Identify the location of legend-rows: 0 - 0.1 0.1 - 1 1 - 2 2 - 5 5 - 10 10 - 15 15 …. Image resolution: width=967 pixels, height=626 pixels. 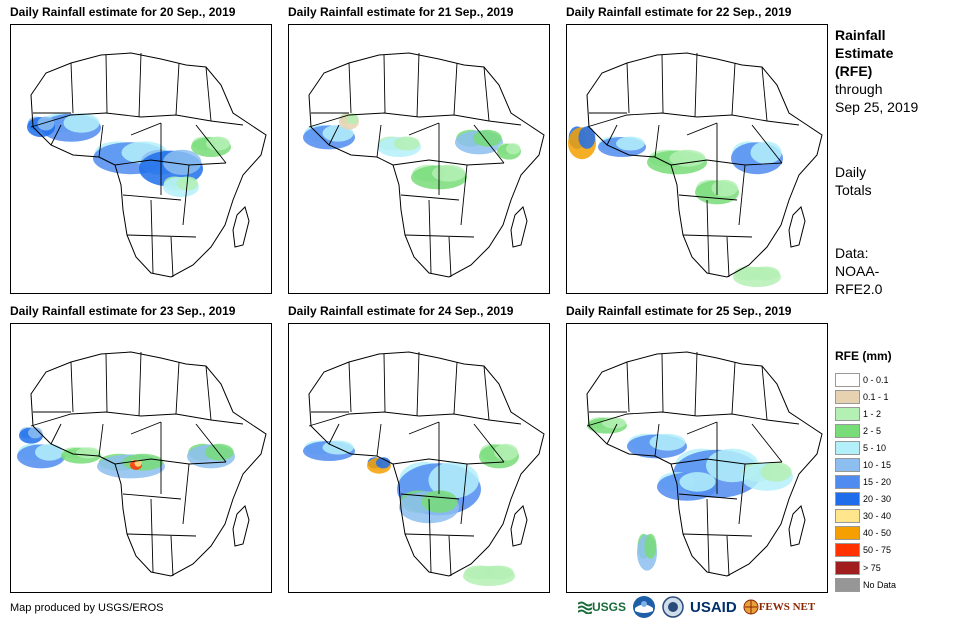
(865, 482).